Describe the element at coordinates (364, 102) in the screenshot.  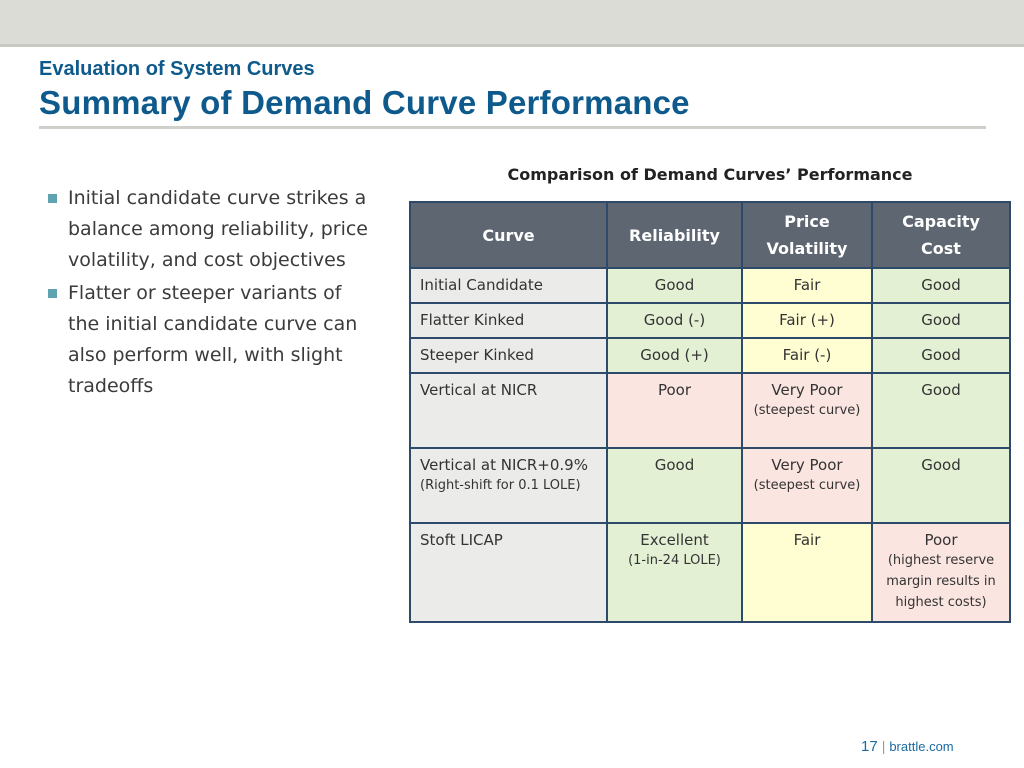
I see `slide-title: Summary of Demand Curve Performance` at that location.